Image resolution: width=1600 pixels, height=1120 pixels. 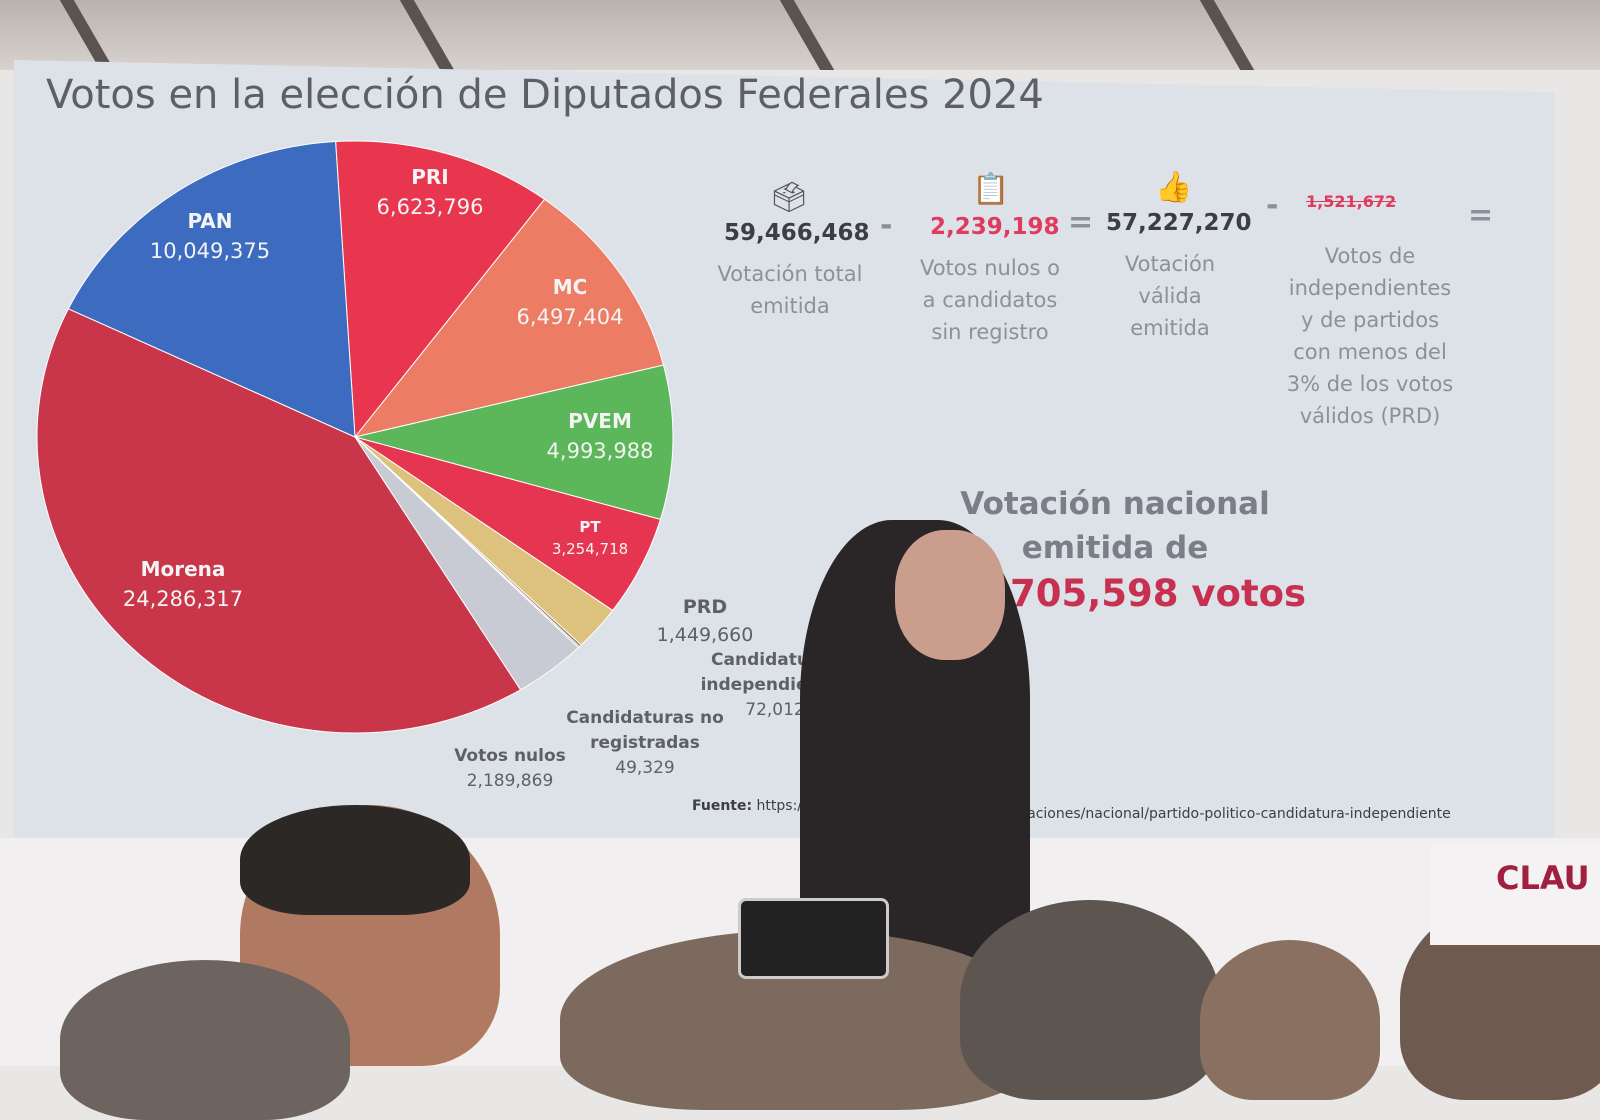 What do you see at coordinates (1081, 222) in the screenshot?
I see `equals-operator: =` at bounding box center [1081, 222].